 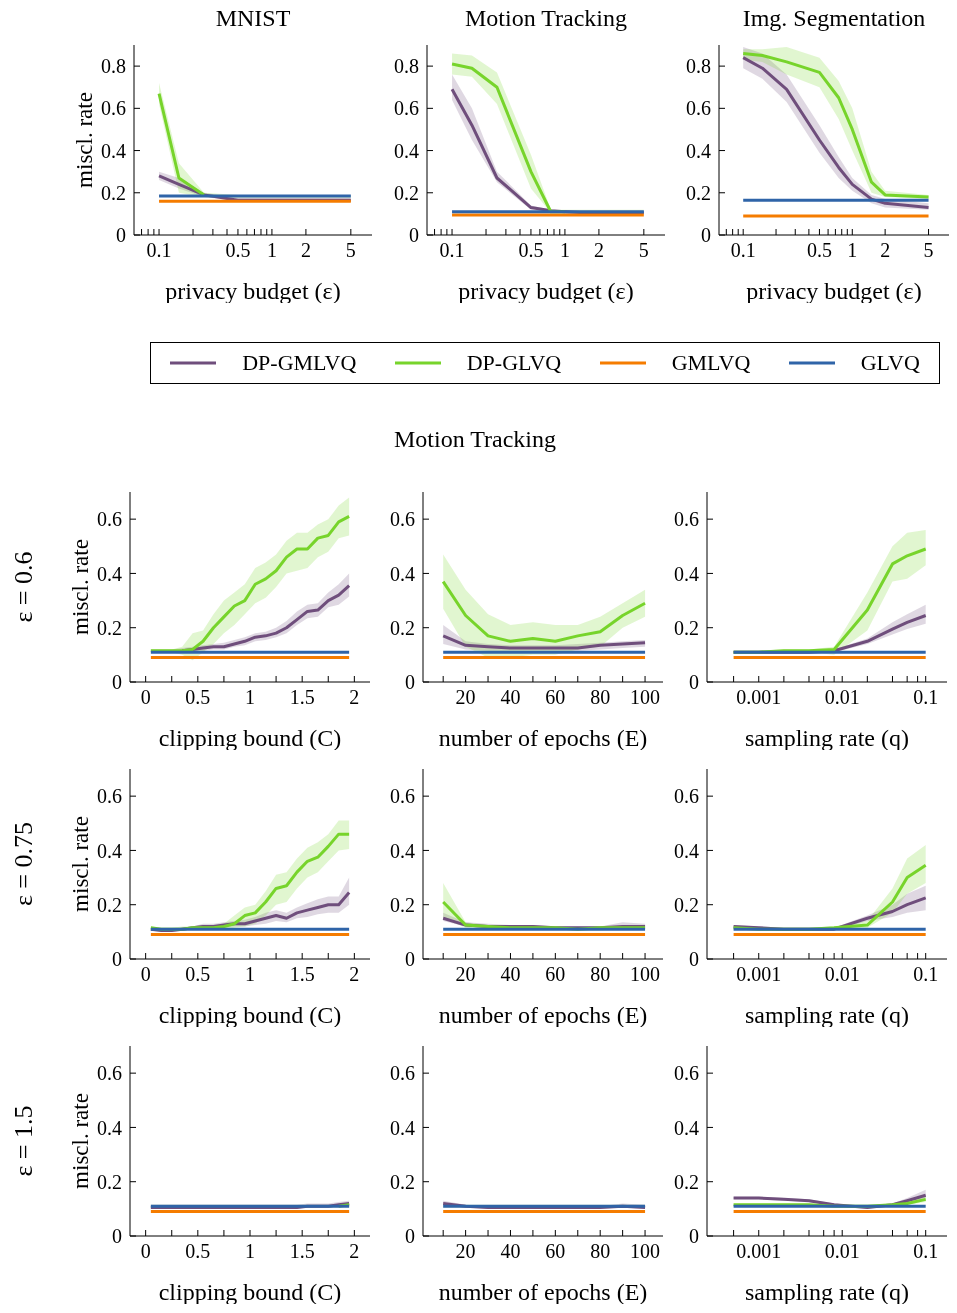 What do you see at coordinates (24, 1141) in the screenshot?
I see `text: ε = 1.5` at bounding box center [24, 1141].